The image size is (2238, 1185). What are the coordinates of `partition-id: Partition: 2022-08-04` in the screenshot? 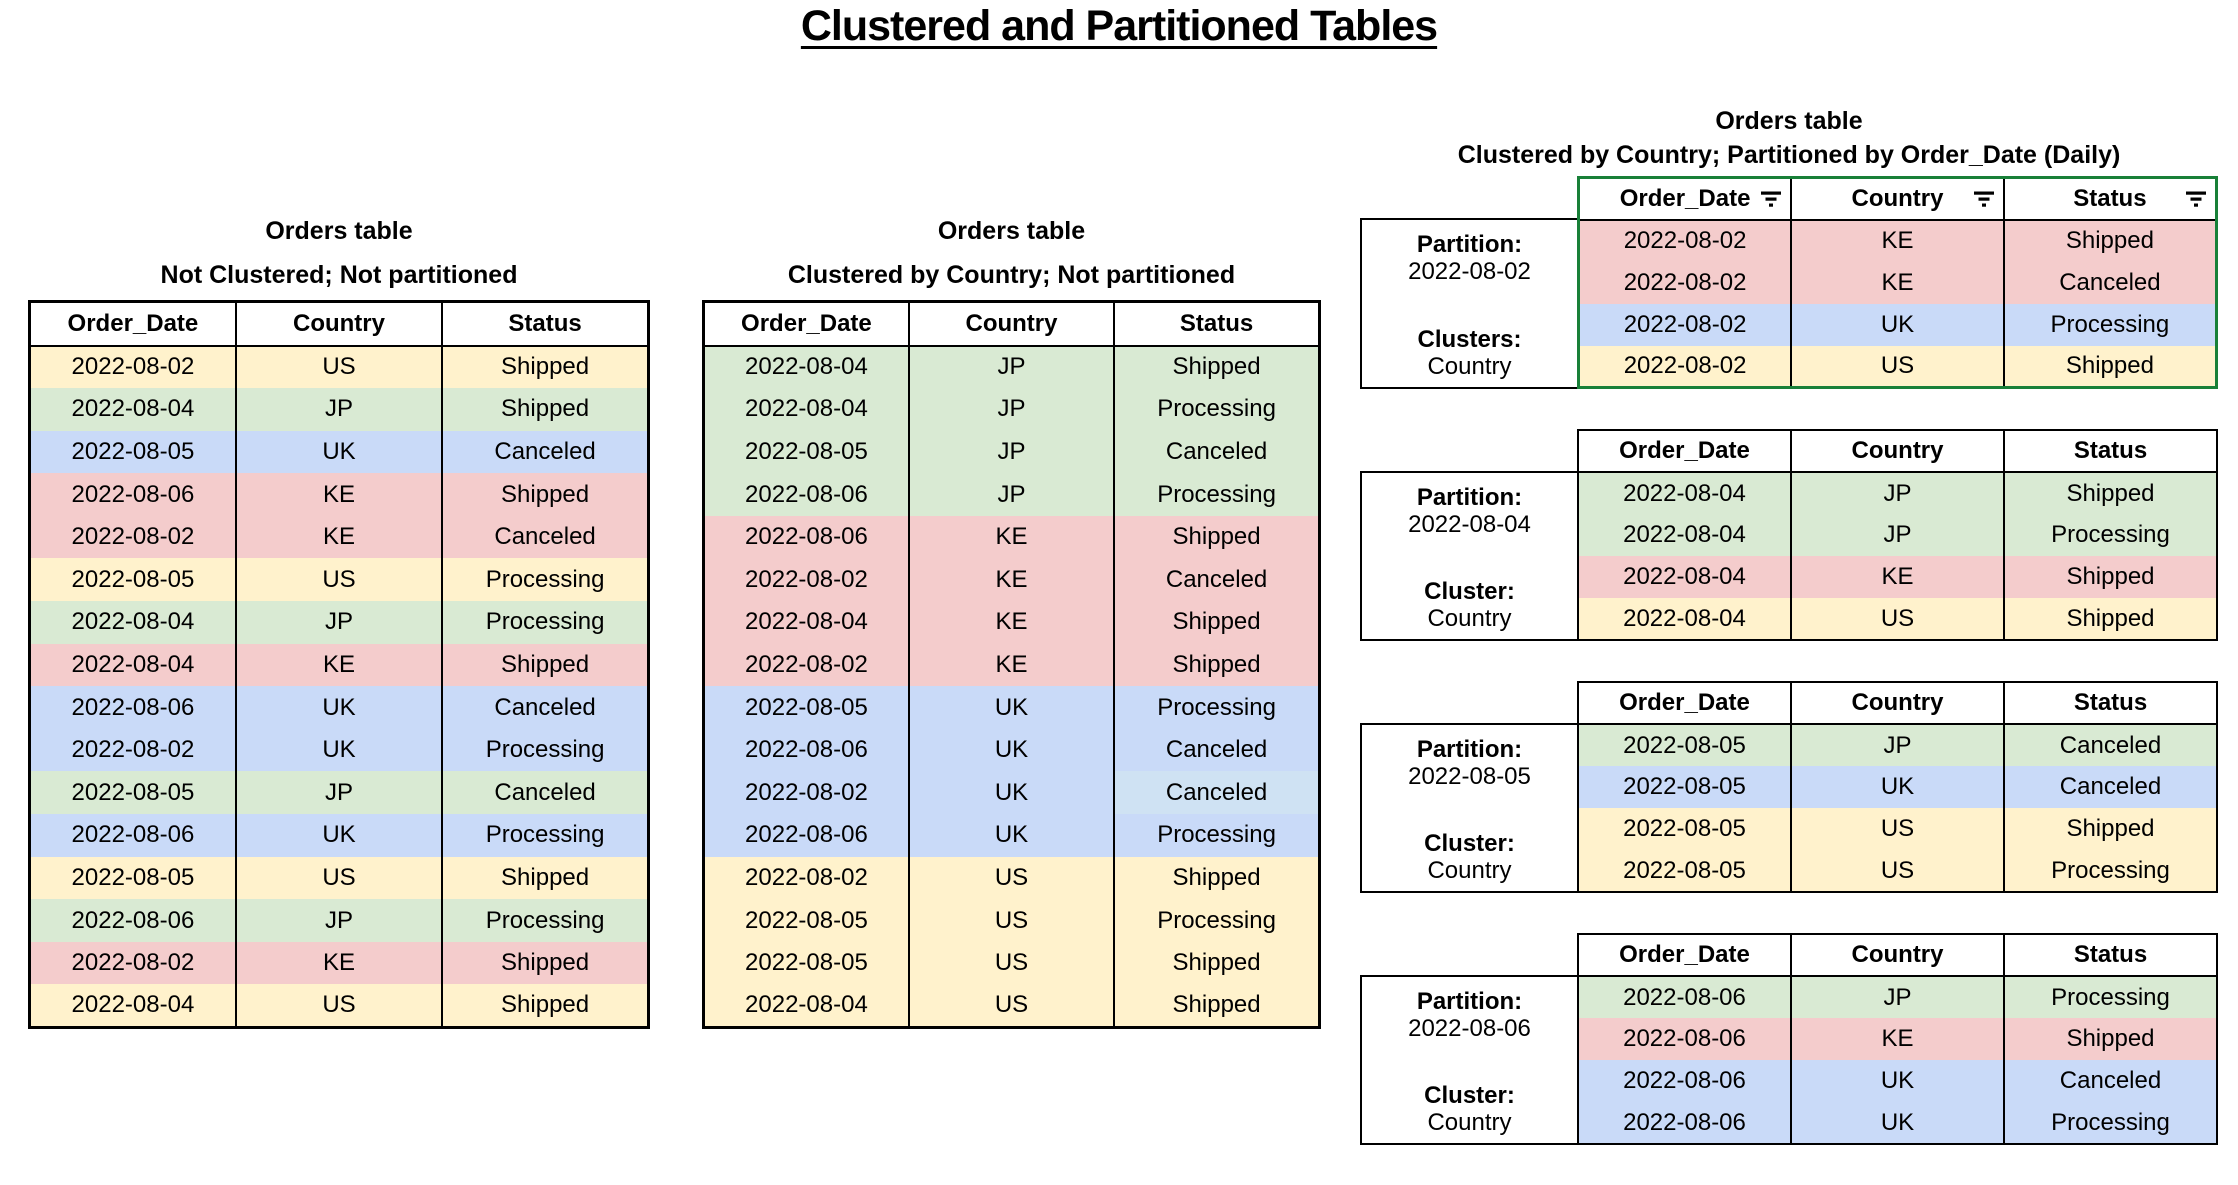 It's located at (1469, 511).